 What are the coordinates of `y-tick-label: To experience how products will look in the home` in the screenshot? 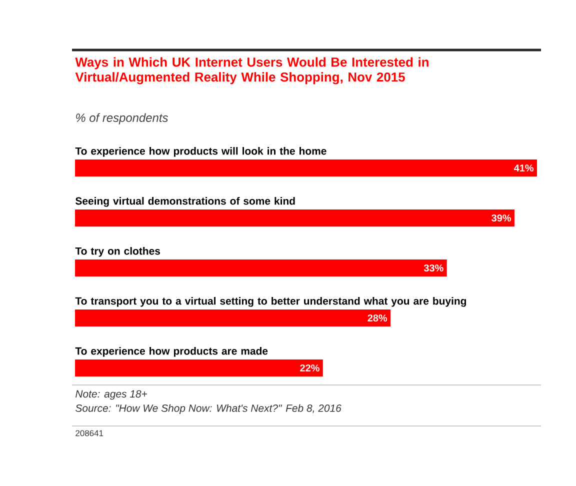 It's located at (200, 152).